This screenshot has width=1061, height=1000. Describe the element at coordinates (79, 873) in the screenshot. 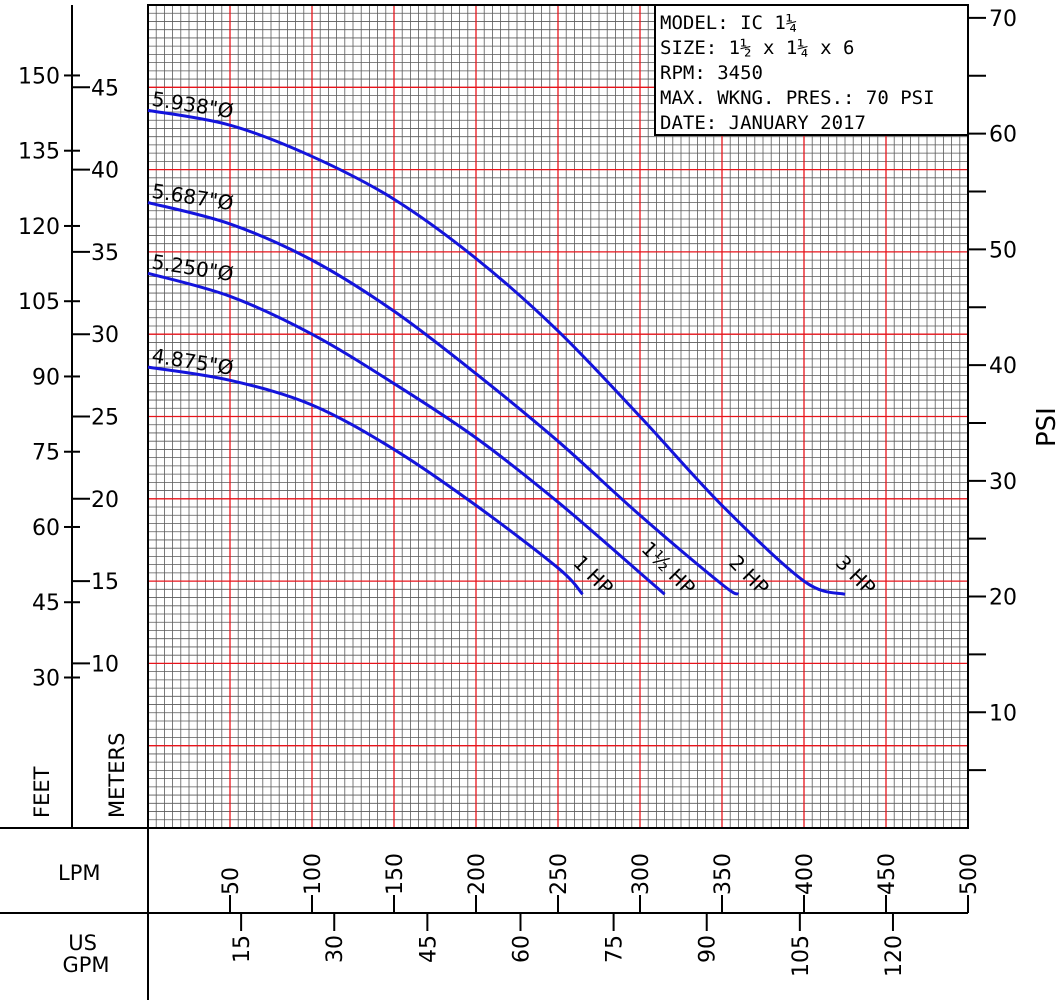

I see `lpm-axis-label: LPM` at that location.